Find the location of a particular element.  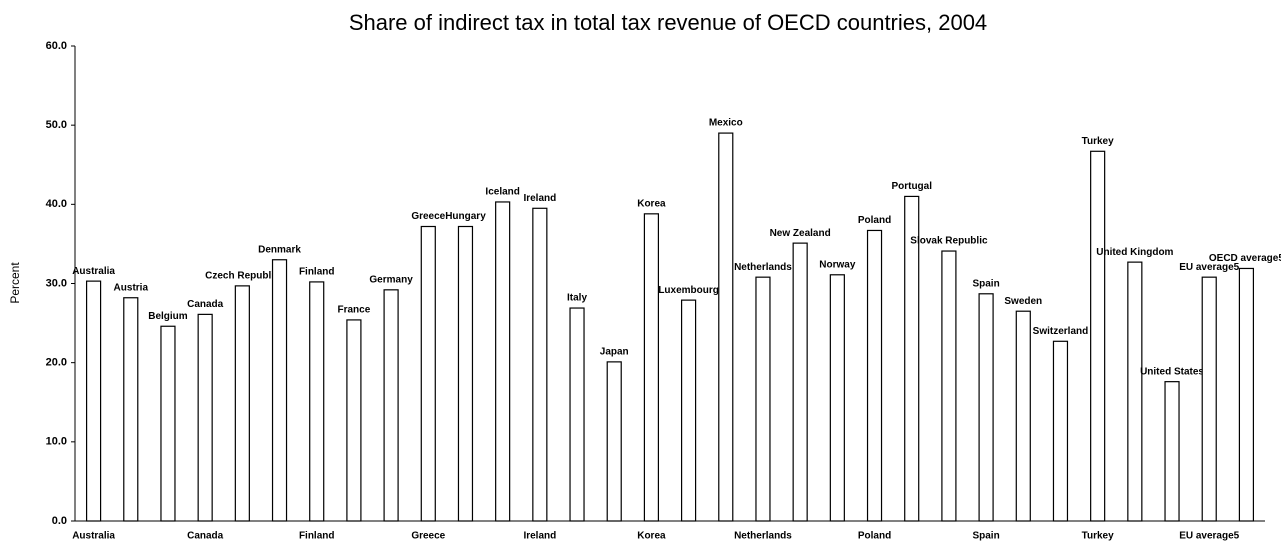

bar-label: OECD average5 is located at coordinates (1245, 258).